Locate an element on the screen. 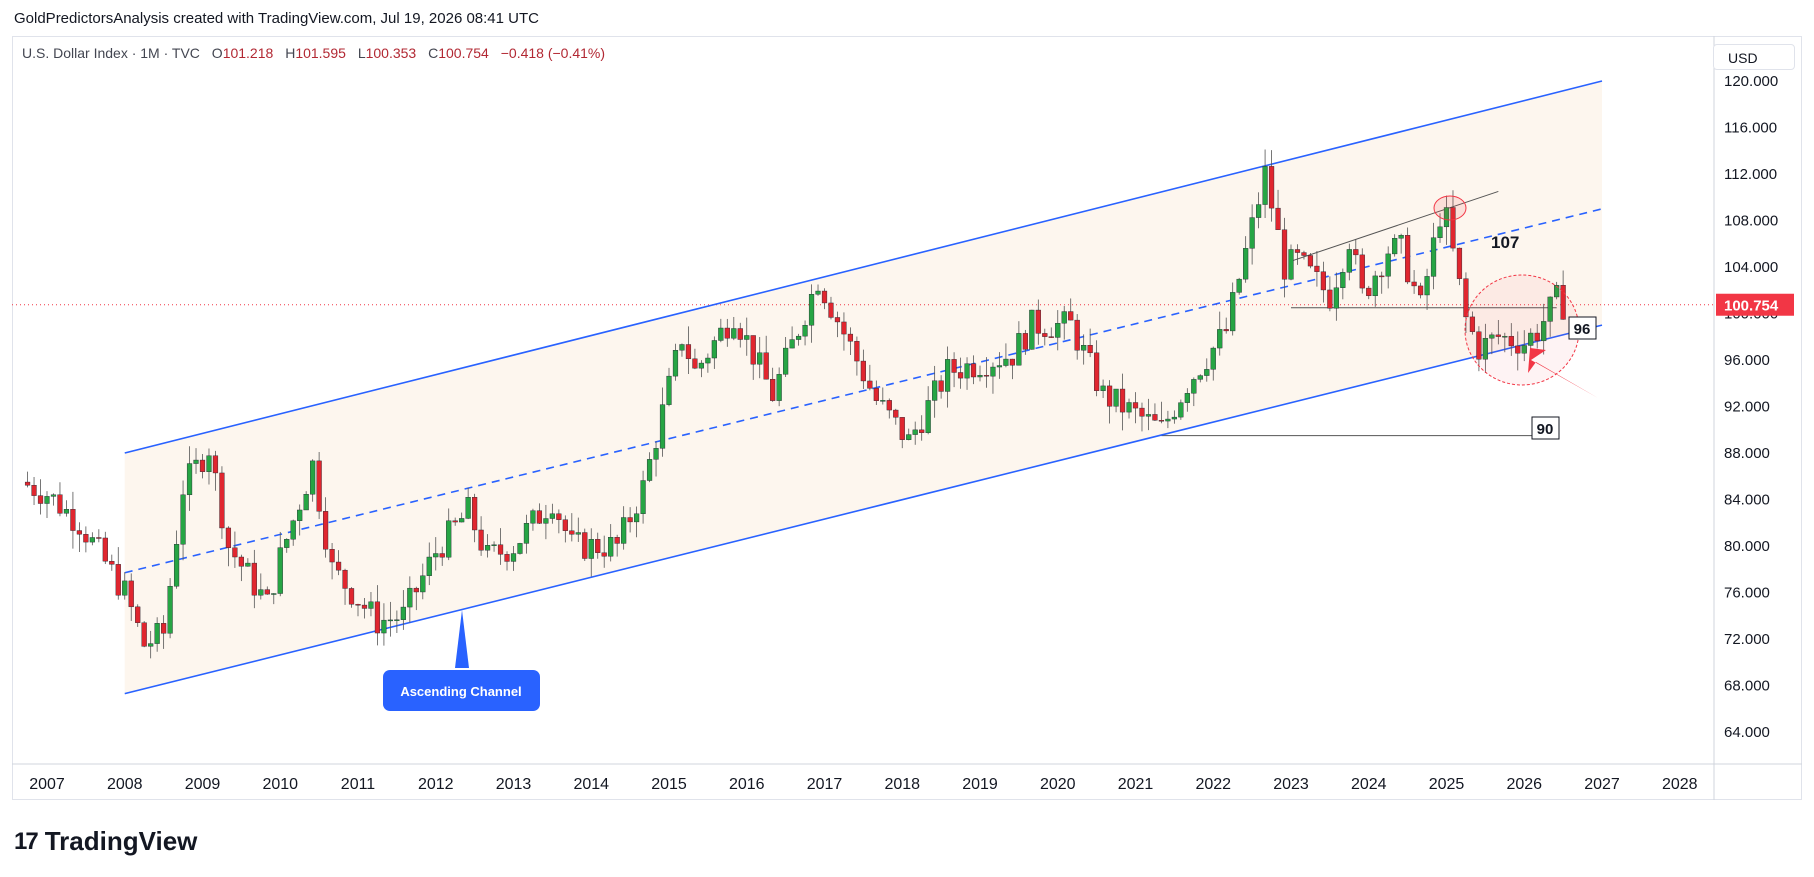 The image size is (1814, 877). level-label-107: 107 is located at coordinates (1505, 242).